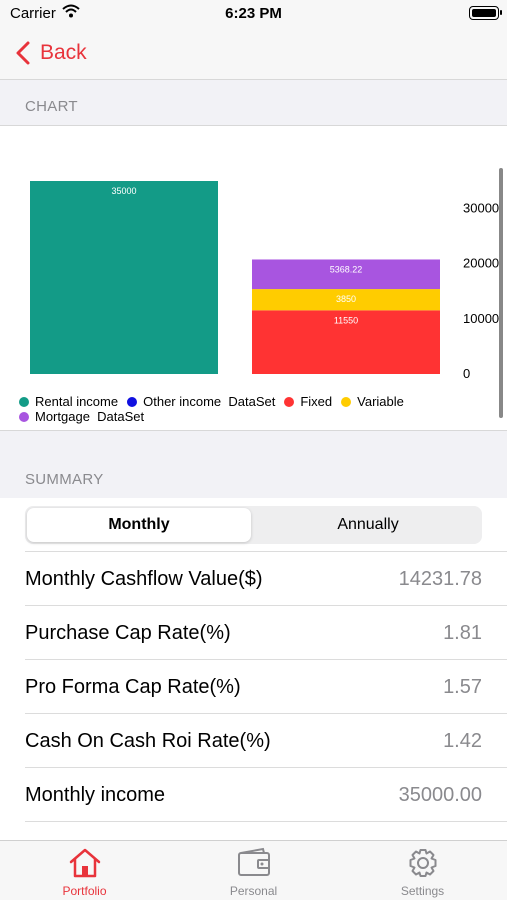 The image size is (507, 900). What do you see at coordinates (485, 13) in the screenshot?
I see `battery-icon` at bounding box center [485, 13].